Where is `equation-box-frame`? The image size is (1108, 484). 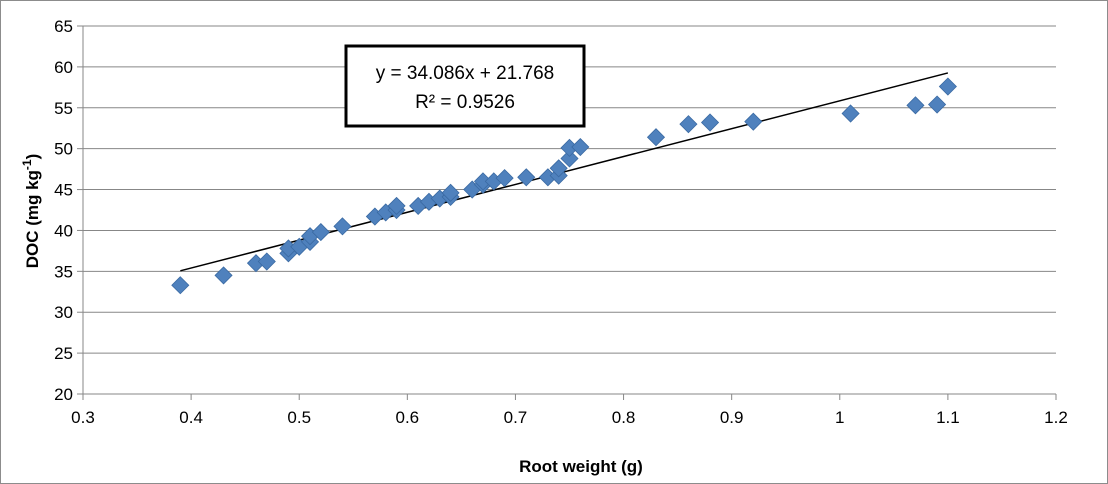
equation-box-frame is located at coordinates (465, 86).